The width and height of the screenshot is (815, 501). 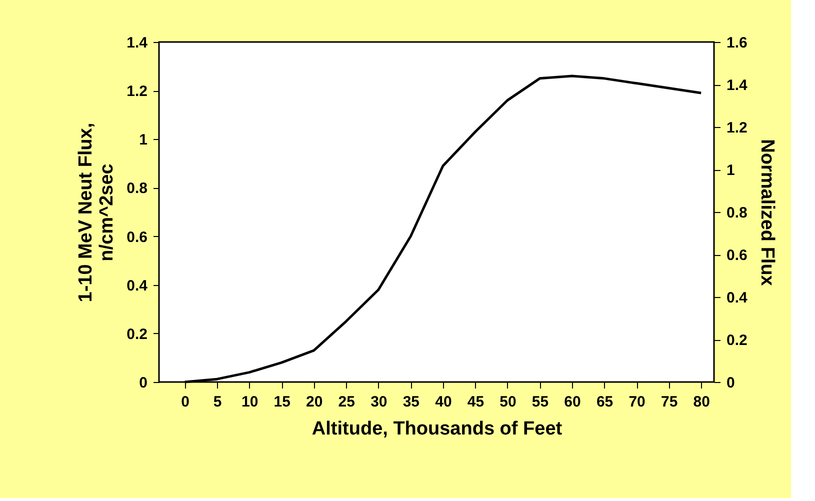 I want to click on y-tick-label: 0.2, so click(x=137, y=334).